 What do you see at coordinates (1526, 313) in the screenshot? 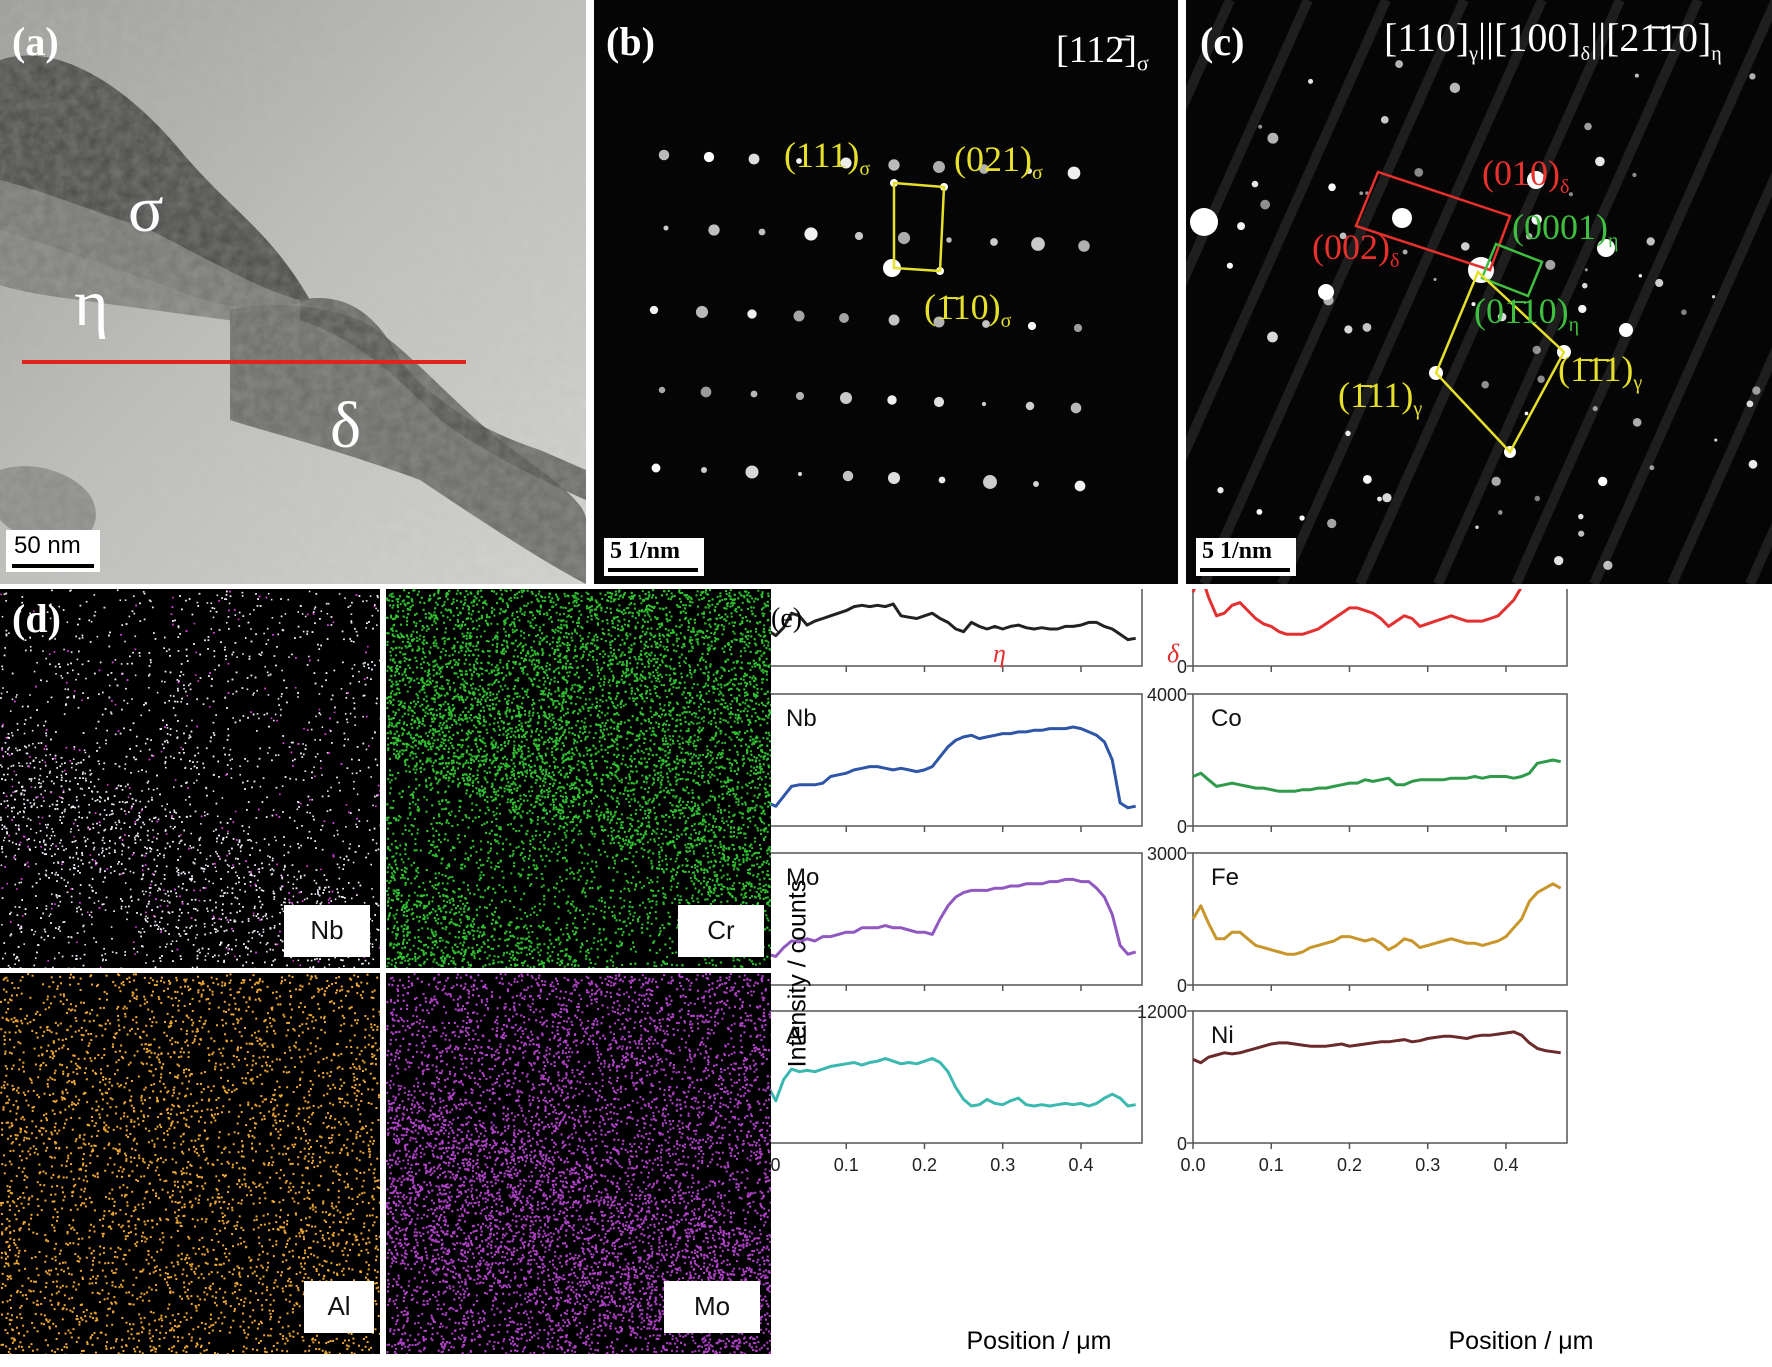
I see `spot-0110-eta: (01̄10)η` at bounding box center [1526, 313].